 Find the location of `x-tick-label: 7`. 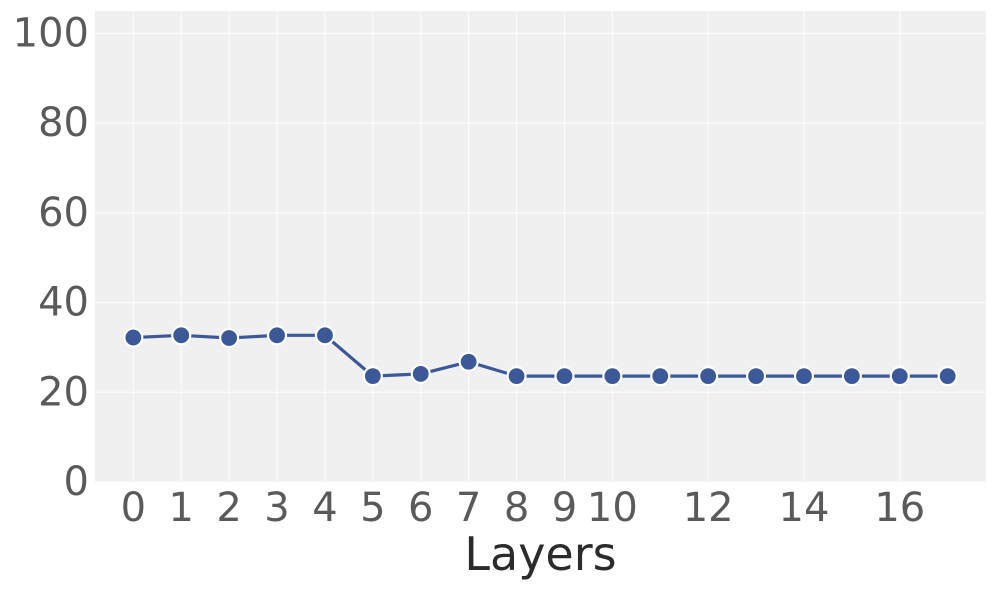

x-tick-label: 7 is located at coordinates (468, 508).